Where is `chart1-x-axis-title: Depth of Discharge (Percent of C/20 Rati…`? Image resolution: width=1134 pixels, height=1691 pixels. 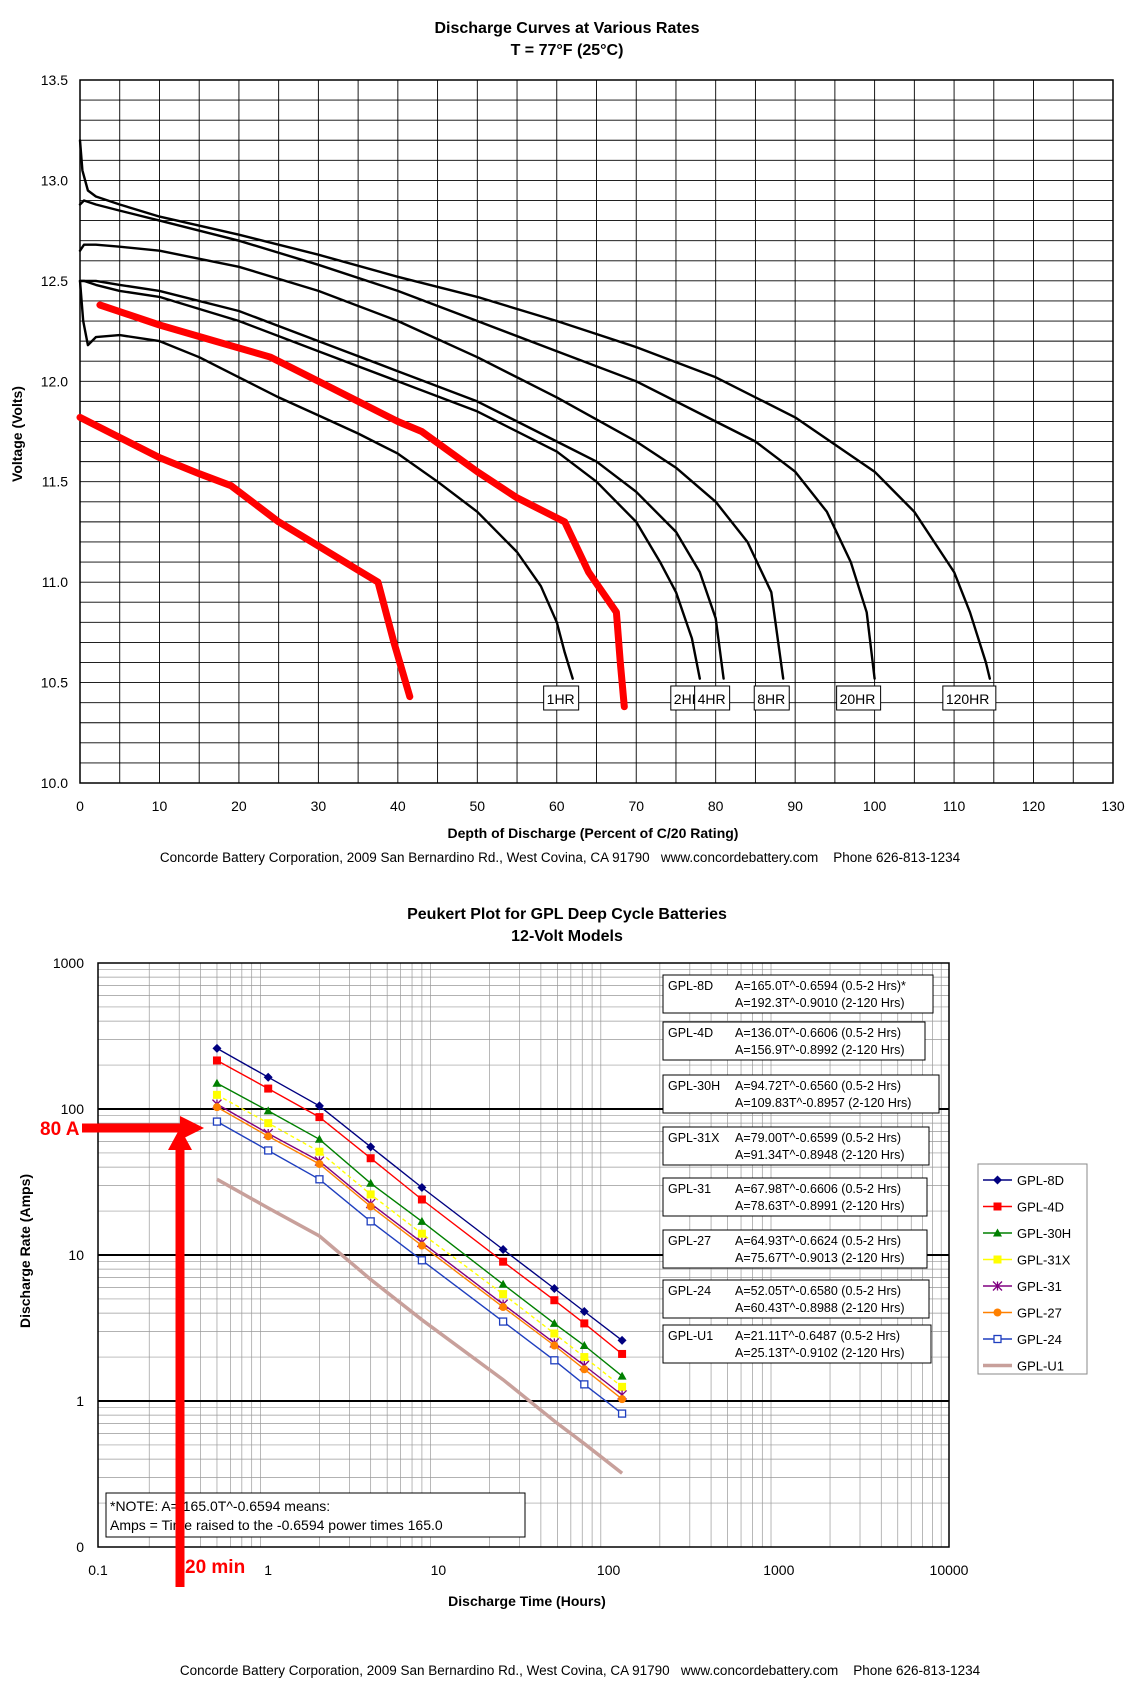 chart1-x-axis-title: Depth of Discharge (Percent of C/20 Rati… is located at coordinates (593, 833).